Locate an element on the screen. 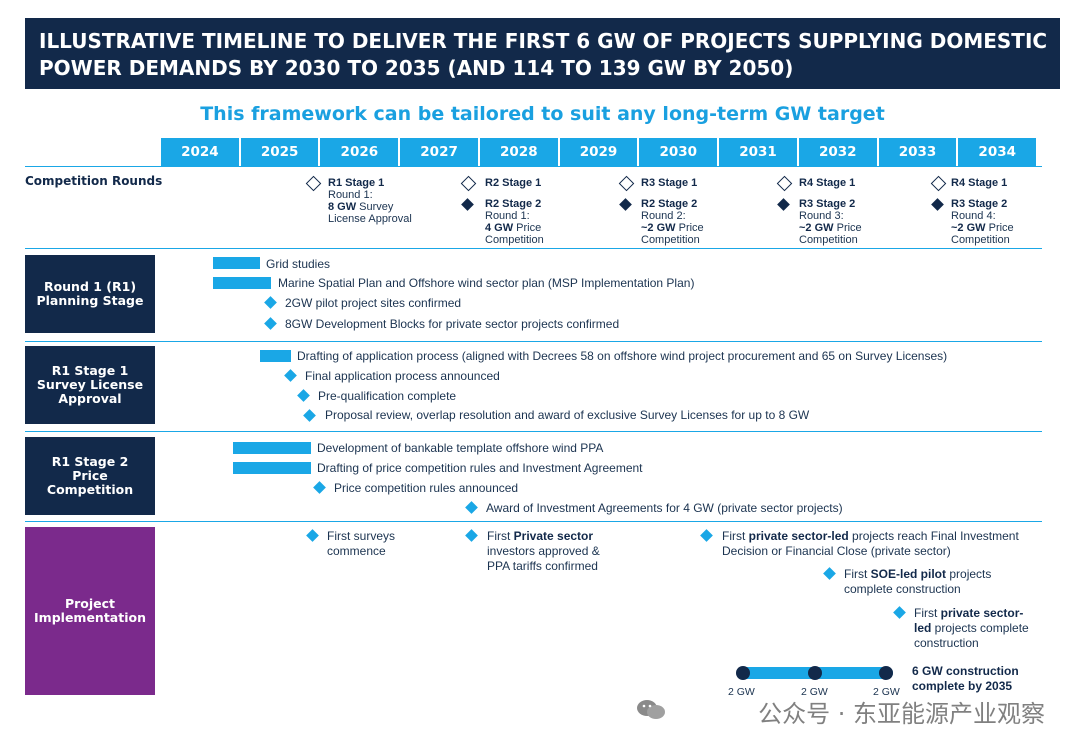 The width and height of the screenshot is (1080, 751). bar-ppa-template is located at coordinates (272, 448).